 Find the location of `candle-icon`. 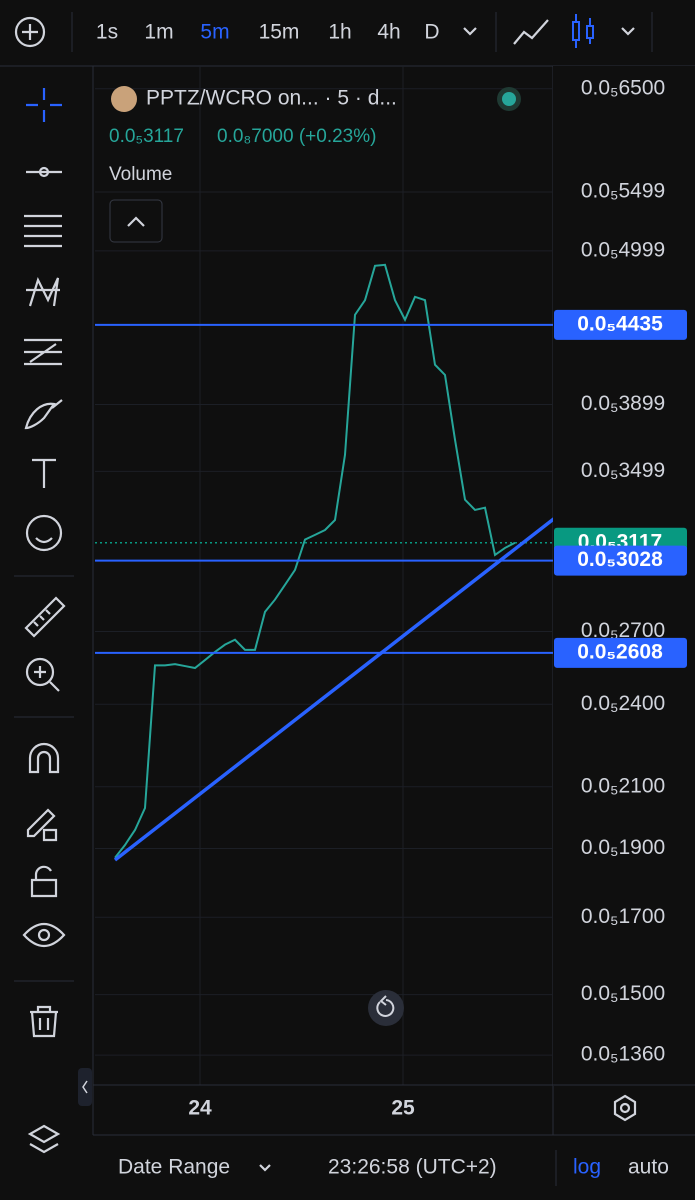

candle-icon is located at coordinates (583, 31).